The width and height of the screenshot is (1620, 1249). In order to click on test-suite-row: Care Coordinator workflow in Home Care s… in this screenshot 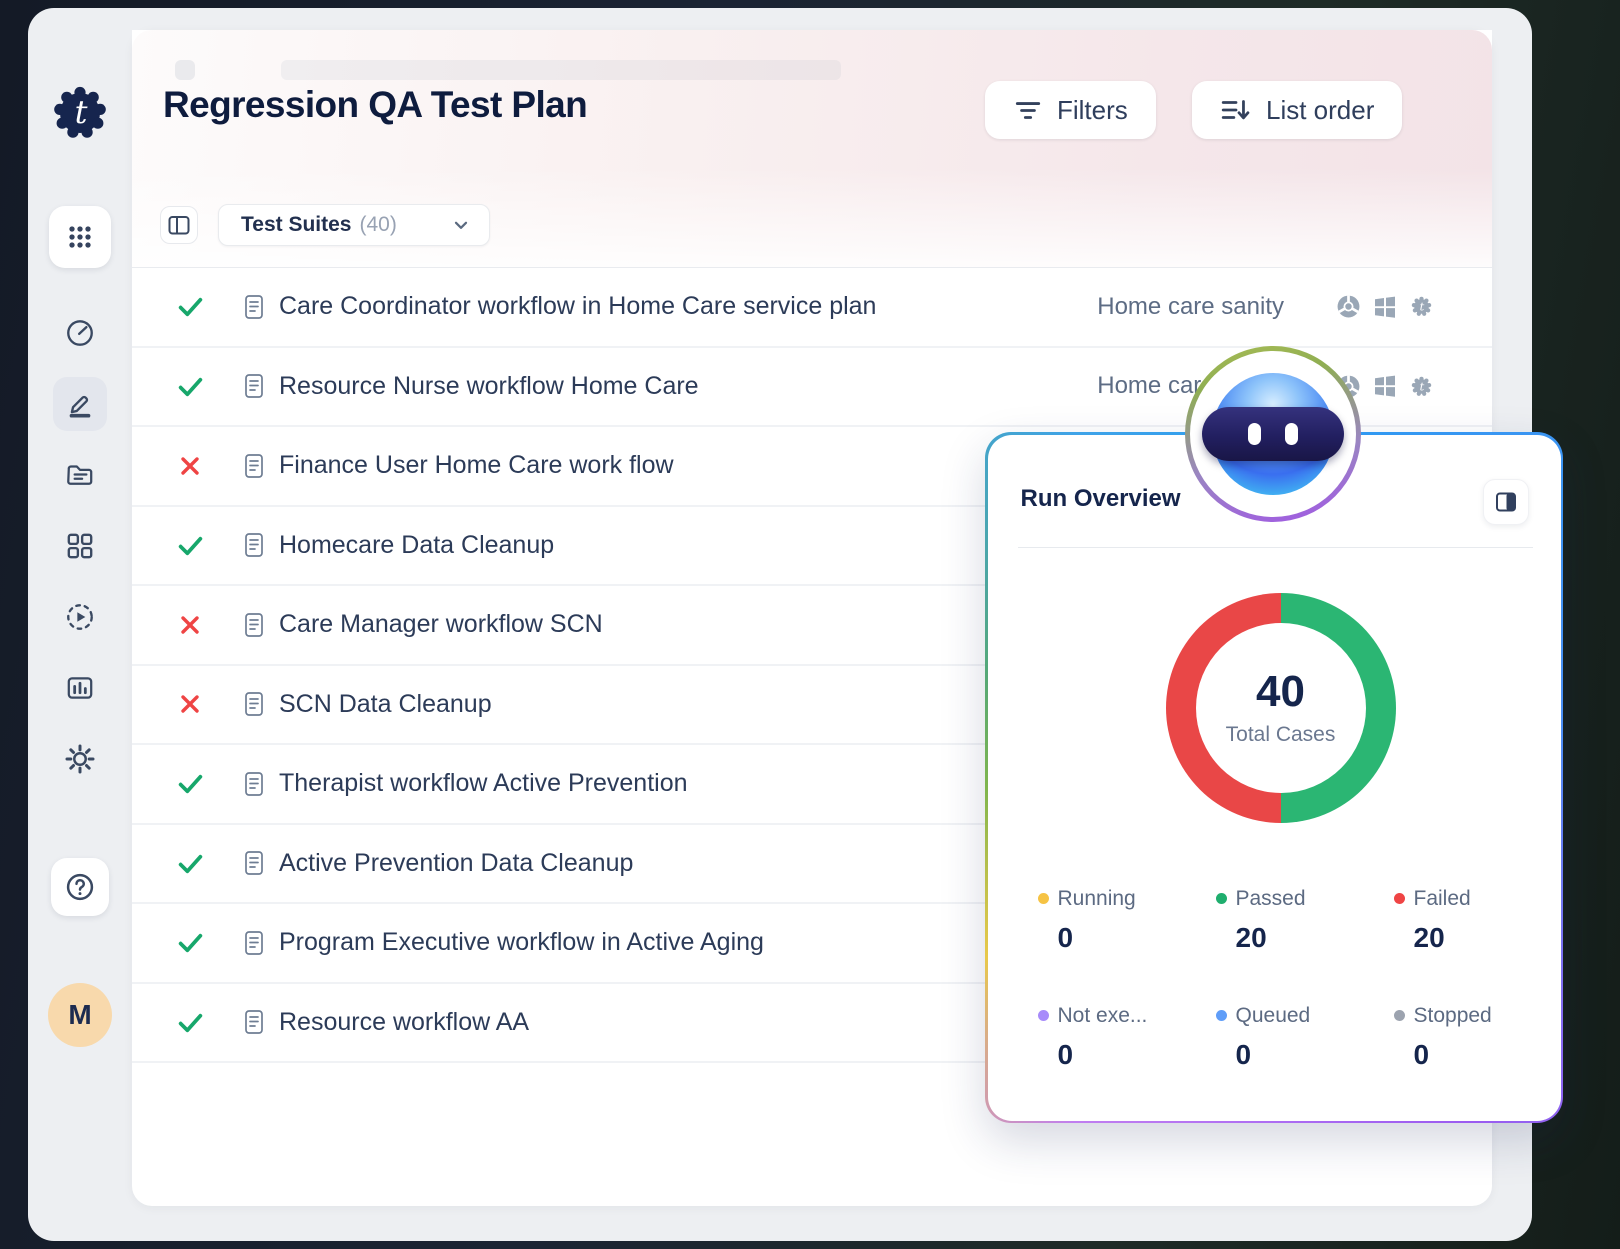, I will do `click(812, 308)`.